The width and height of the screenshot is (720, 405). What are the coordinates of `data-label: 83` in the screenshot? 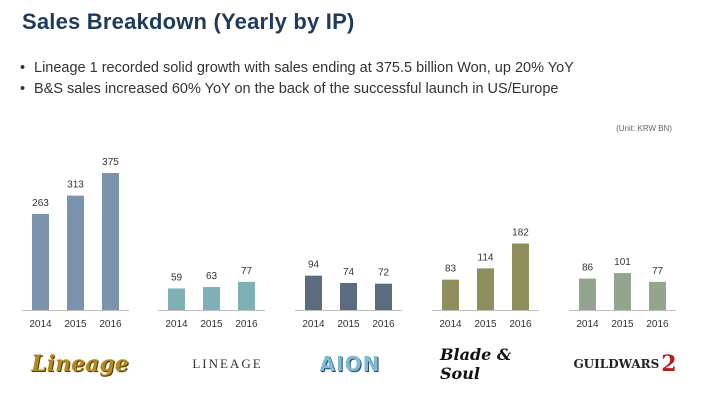 It's located at (451, 269).